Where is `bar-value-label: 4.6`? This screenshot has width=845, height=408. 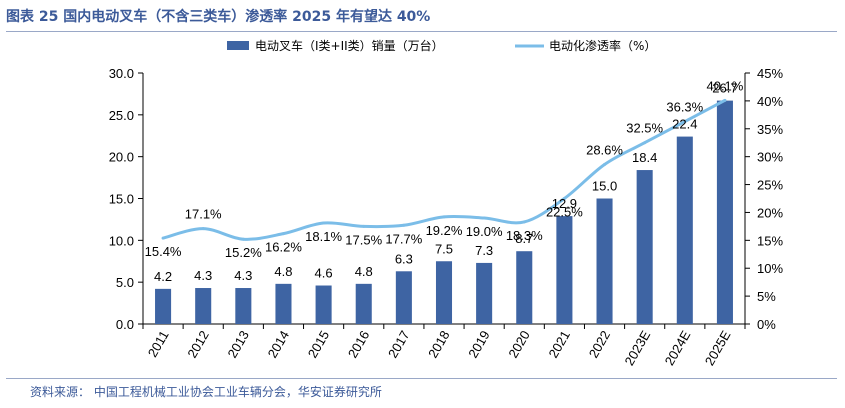
bar-value-label: 4.6 is located at coordinates (324, 273).